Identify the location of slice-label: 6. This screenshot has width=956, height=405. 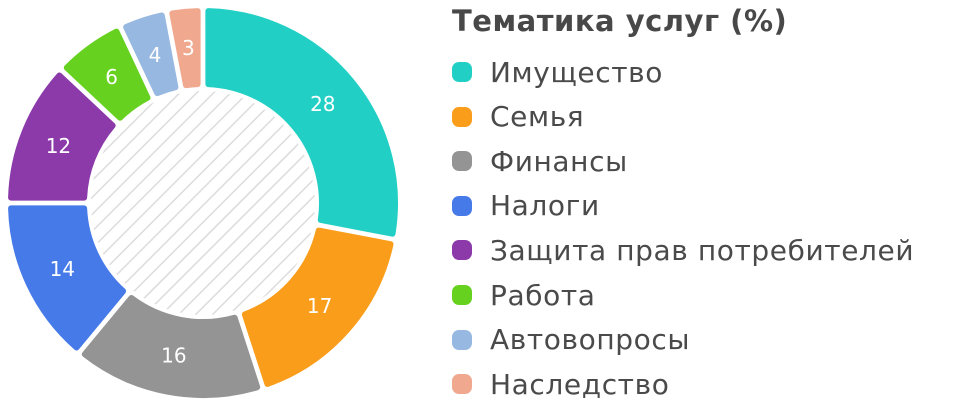
(111, 77).